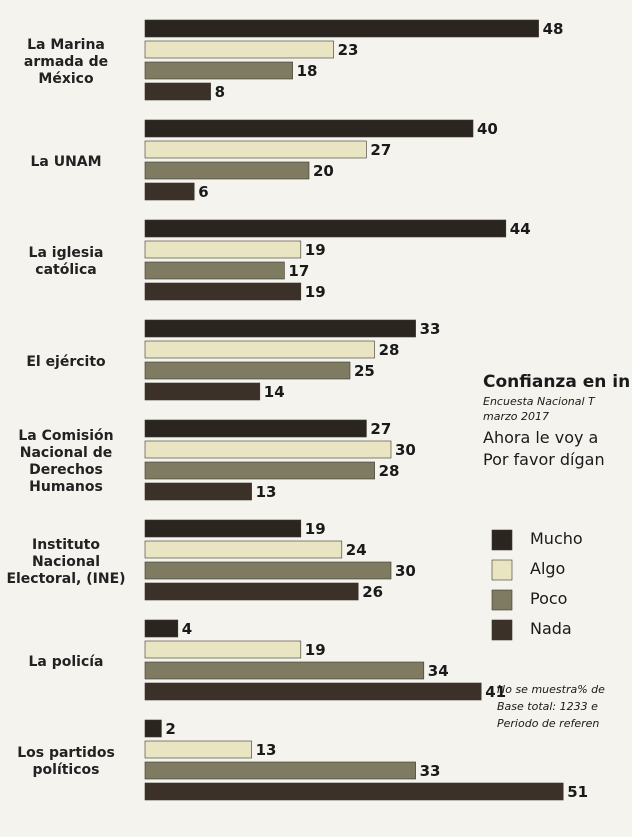 The height and width of the screenshot is (837, 632). I want to click on question: Ahora le voy a, so click(541, 437).